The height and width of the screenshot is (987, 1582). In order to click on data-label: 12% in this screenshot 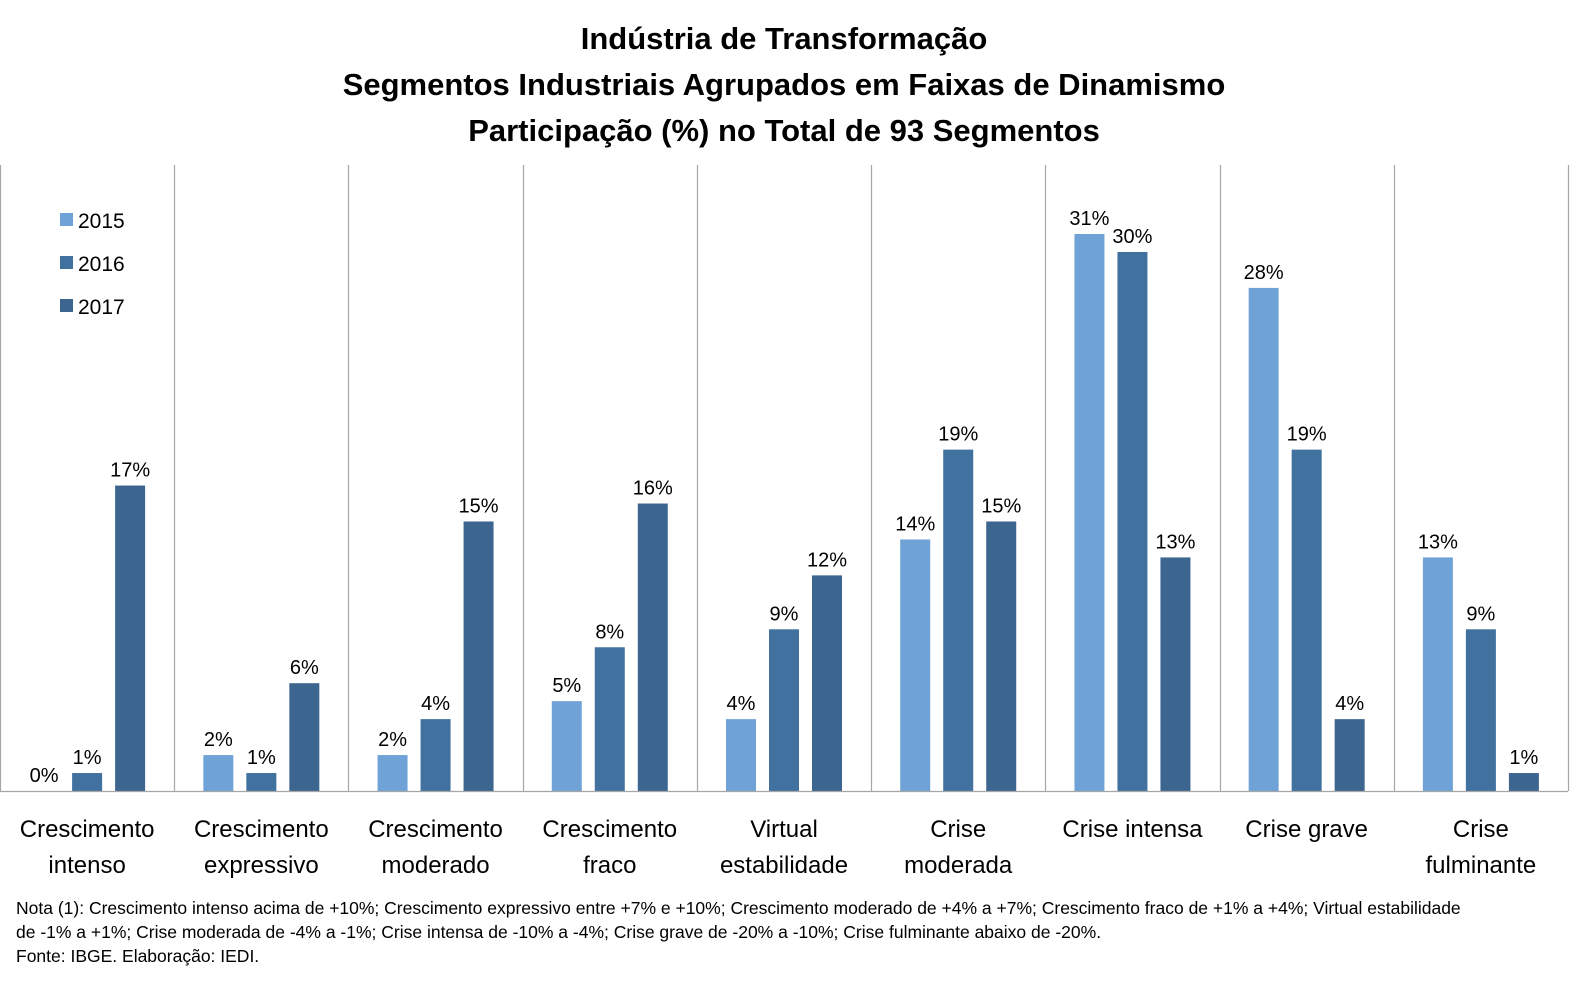, I will do `click(827, 560)`.